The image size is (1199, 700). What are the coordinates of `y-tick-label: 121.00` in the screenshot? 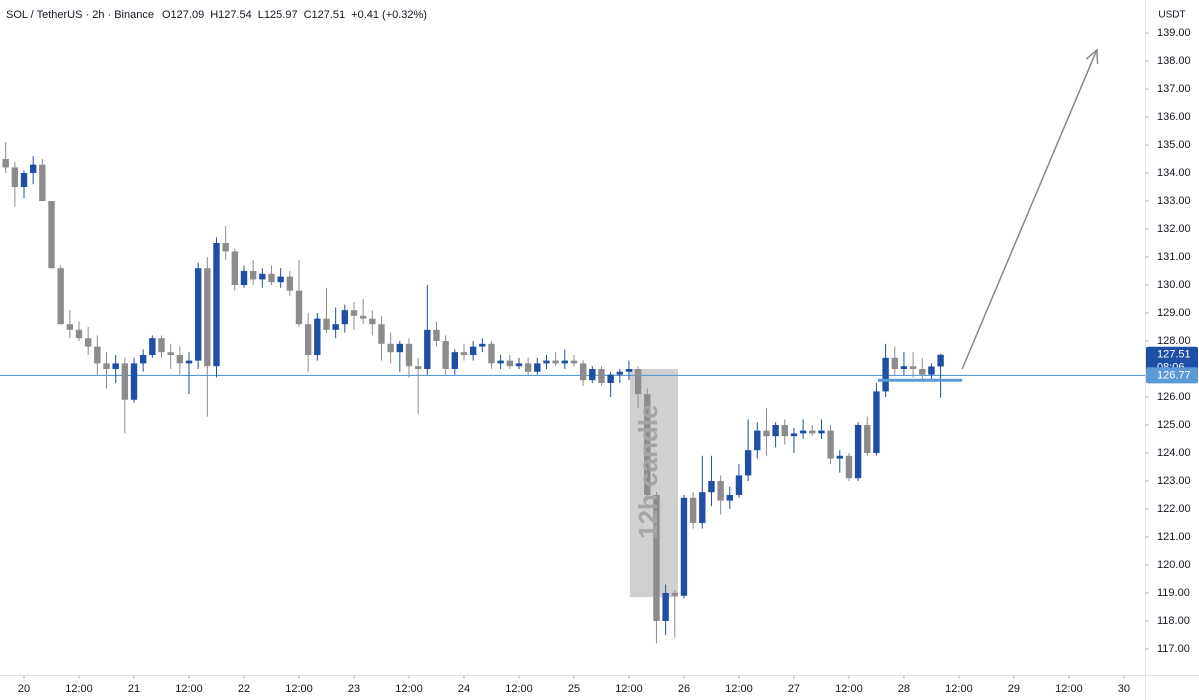 It's located at (1174, 537).